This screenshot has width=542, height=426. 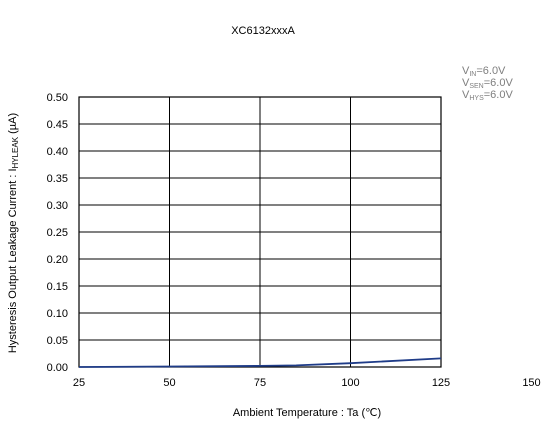 What do you see at coordinates (57, 125) in the screenshot?
I see `y-tick-label: 0.45` at bounding box center [57, 125].